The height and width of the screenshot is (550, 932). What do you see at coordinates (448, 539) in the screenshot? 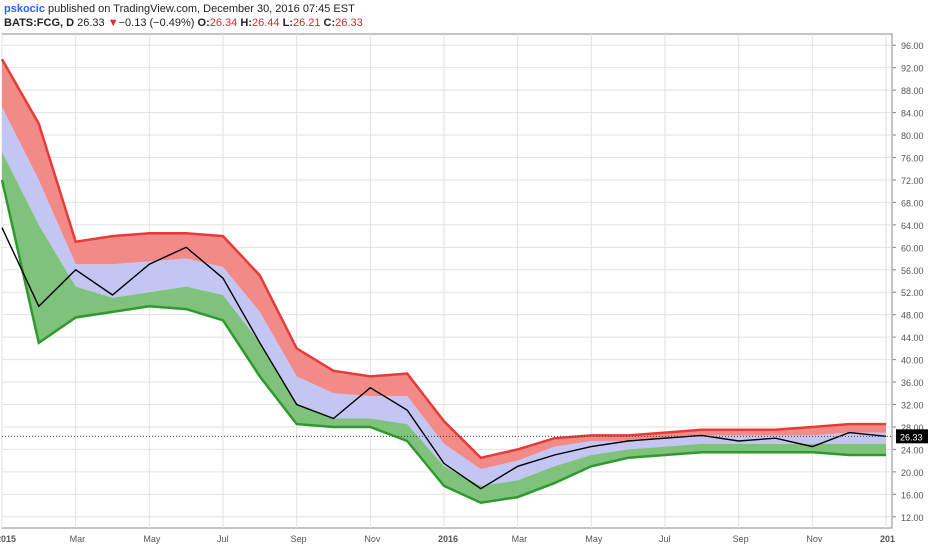
I see `x-tick-label: 2016` at bounding box center [448, 539].